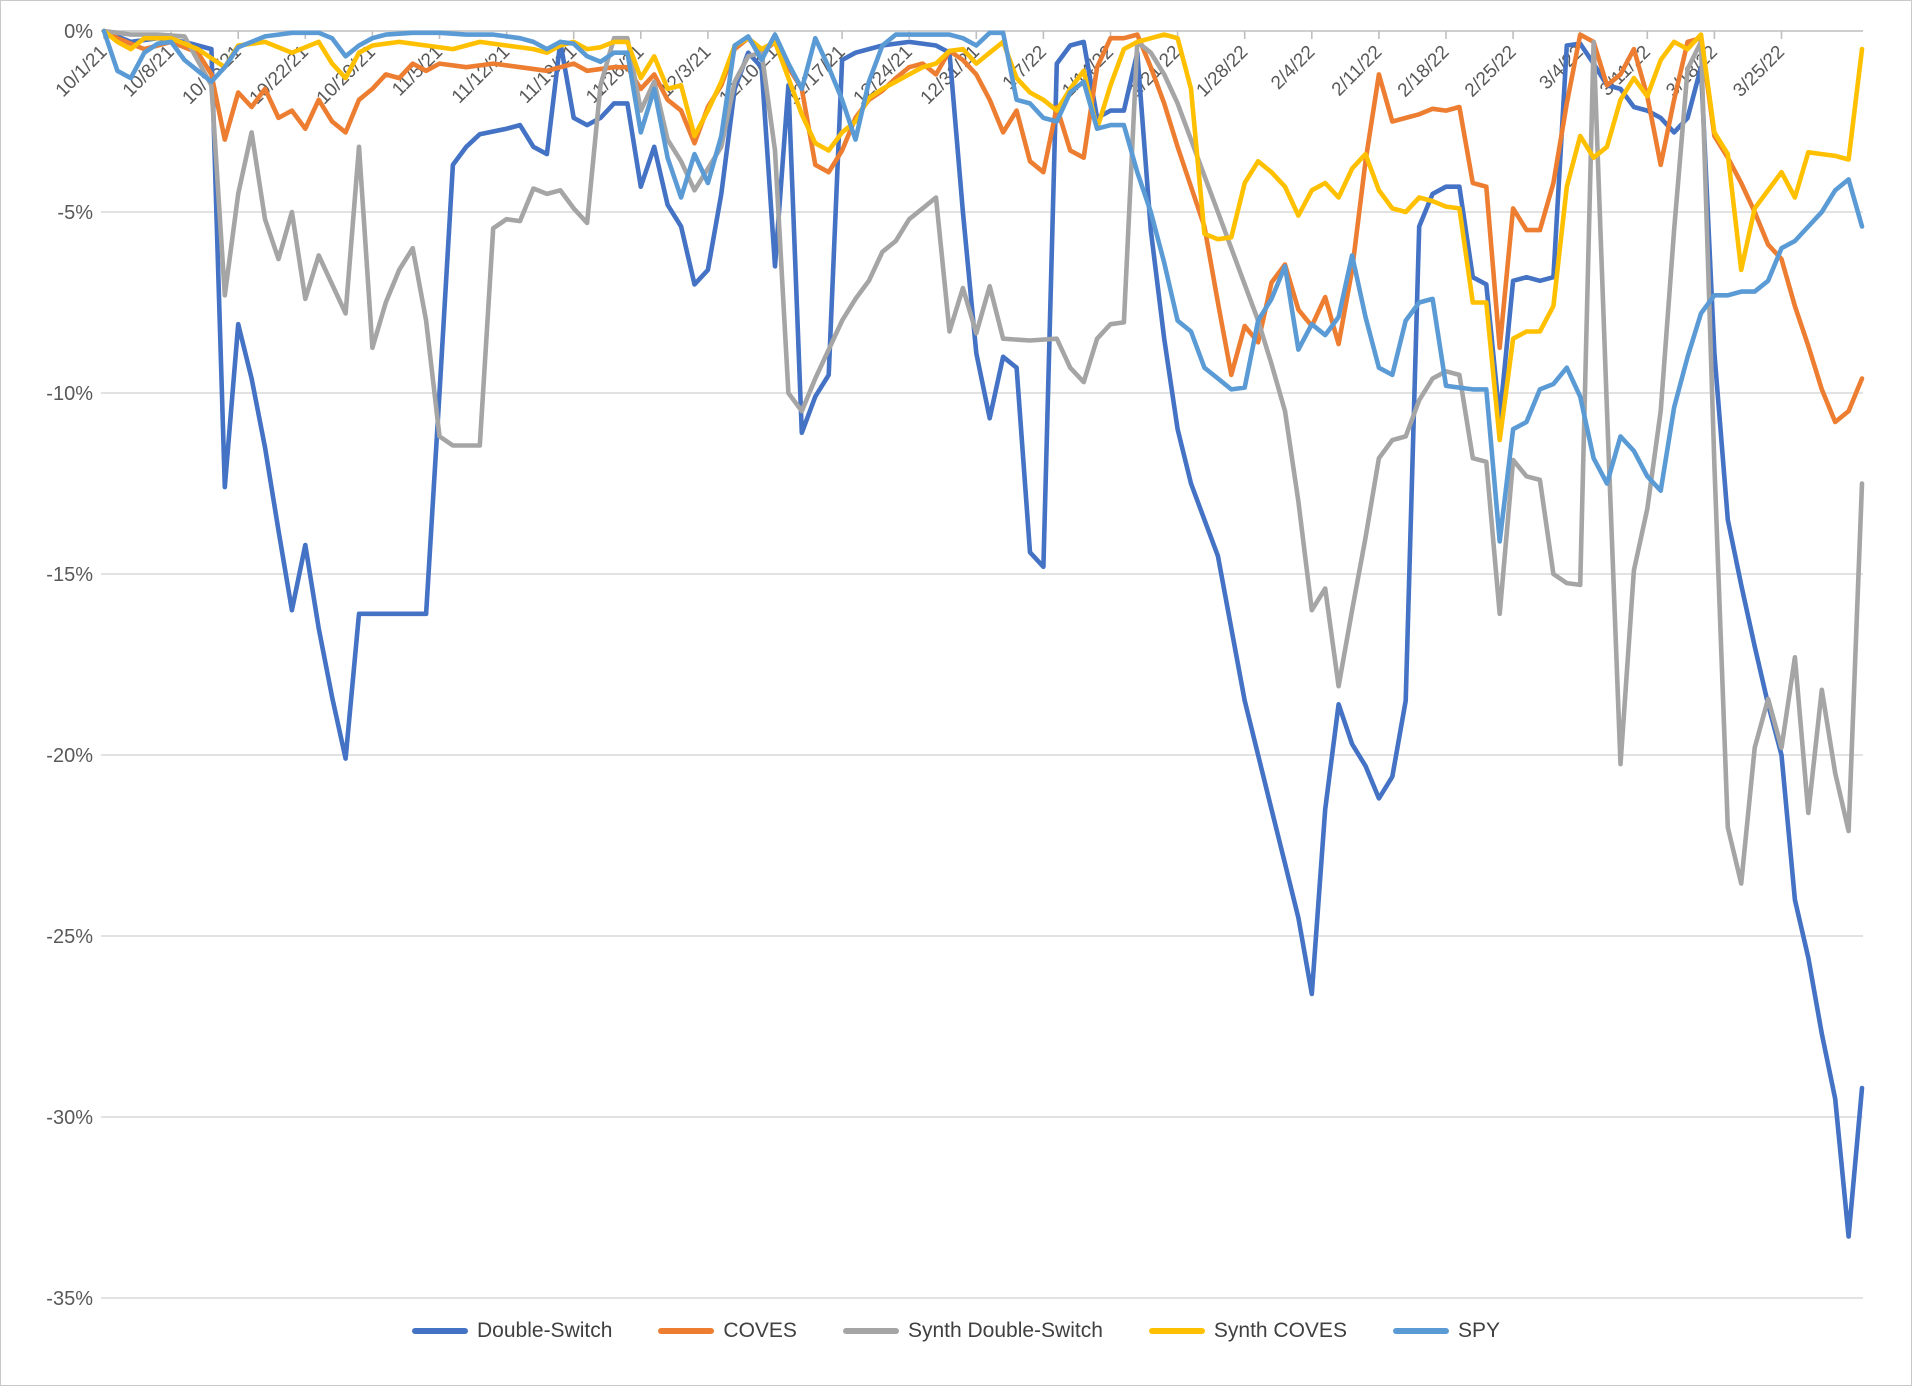 This screenshot has height=1386, width=1912. I want to click on x-axis-date-label: 10/1/21, so click(82, 72).